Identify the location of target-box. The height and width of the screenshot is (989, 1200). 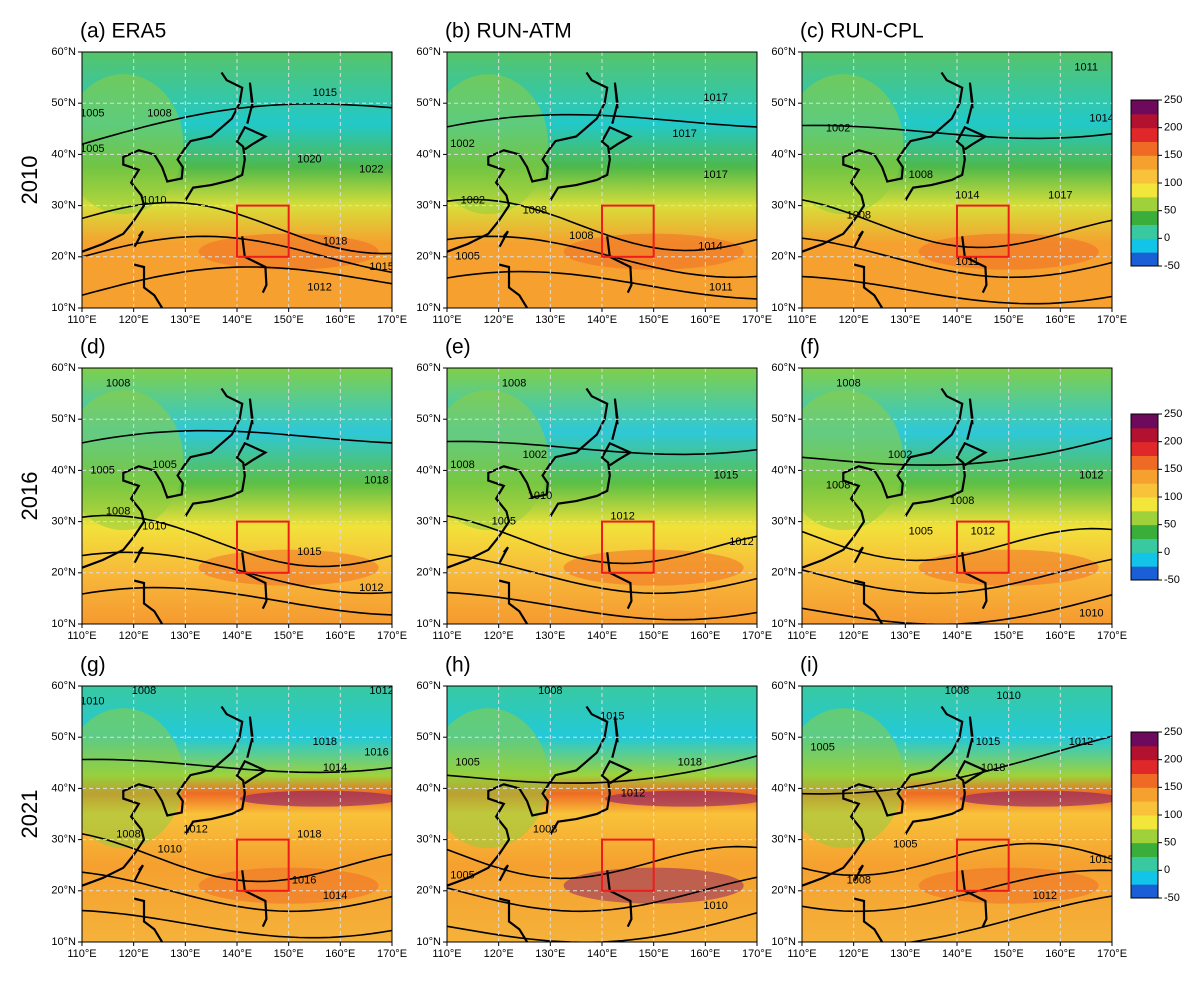
(628, 547).